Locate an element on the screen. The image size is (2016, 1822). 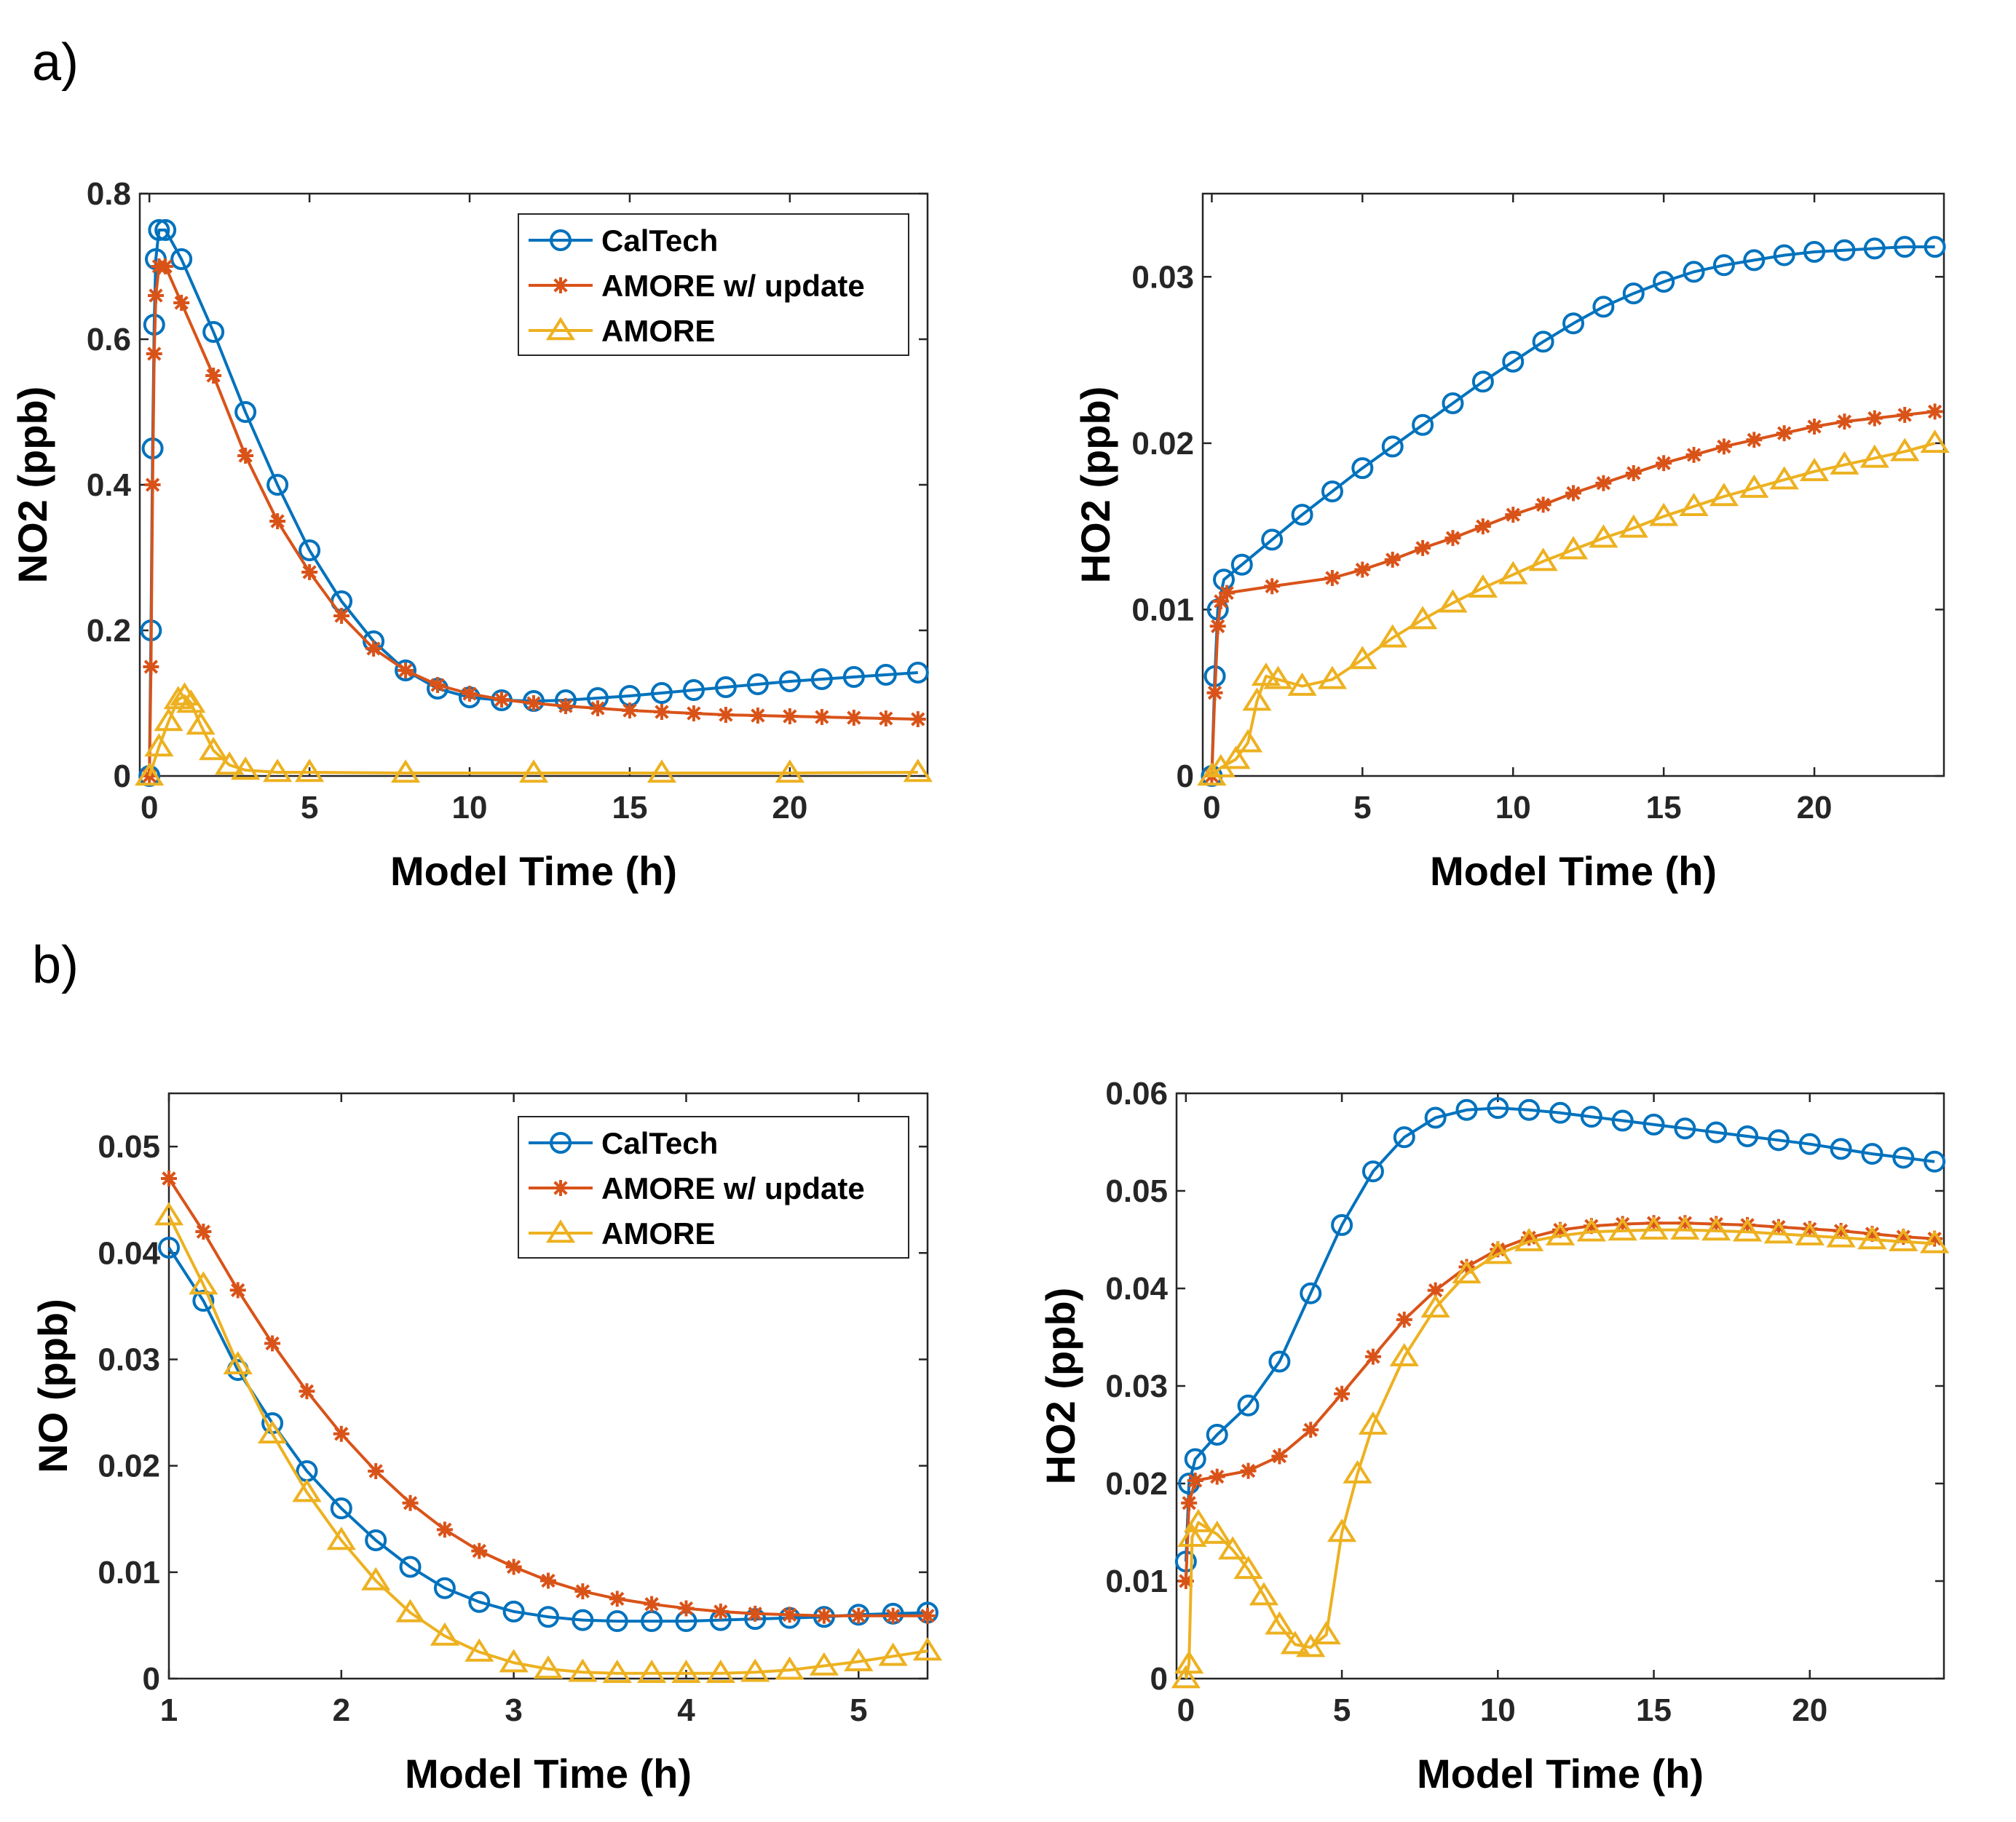
y-tick-label: 0.02 is located at coordinates (129, 1467).